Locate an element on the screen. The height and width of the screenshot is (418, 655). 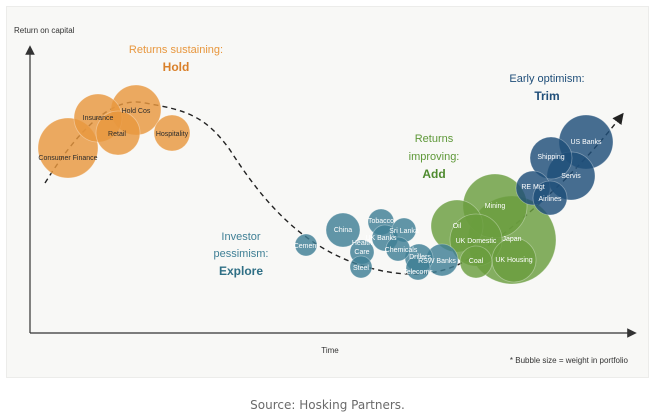
bubble-label-insurance: Insurance is located at coordinates (98, 118).